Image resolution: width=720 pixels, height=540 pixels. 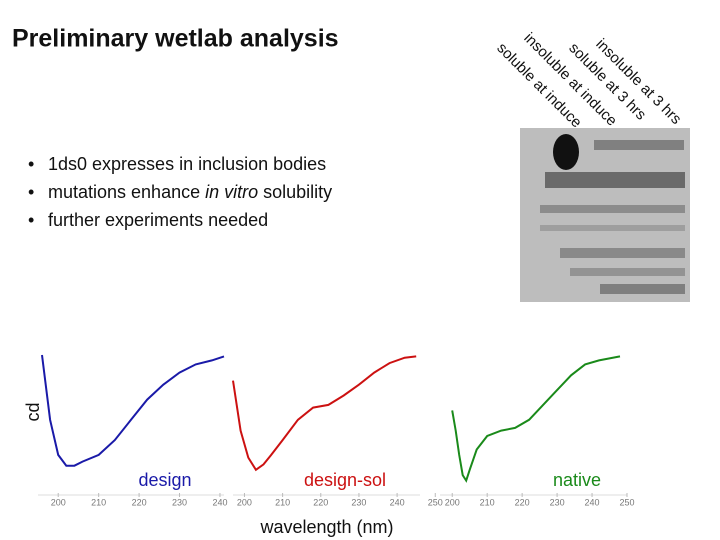 What do you see at coordinates (33, 411) in the screenshot?
I see `y-axis-label: cd` at bounding box center [33, 411].